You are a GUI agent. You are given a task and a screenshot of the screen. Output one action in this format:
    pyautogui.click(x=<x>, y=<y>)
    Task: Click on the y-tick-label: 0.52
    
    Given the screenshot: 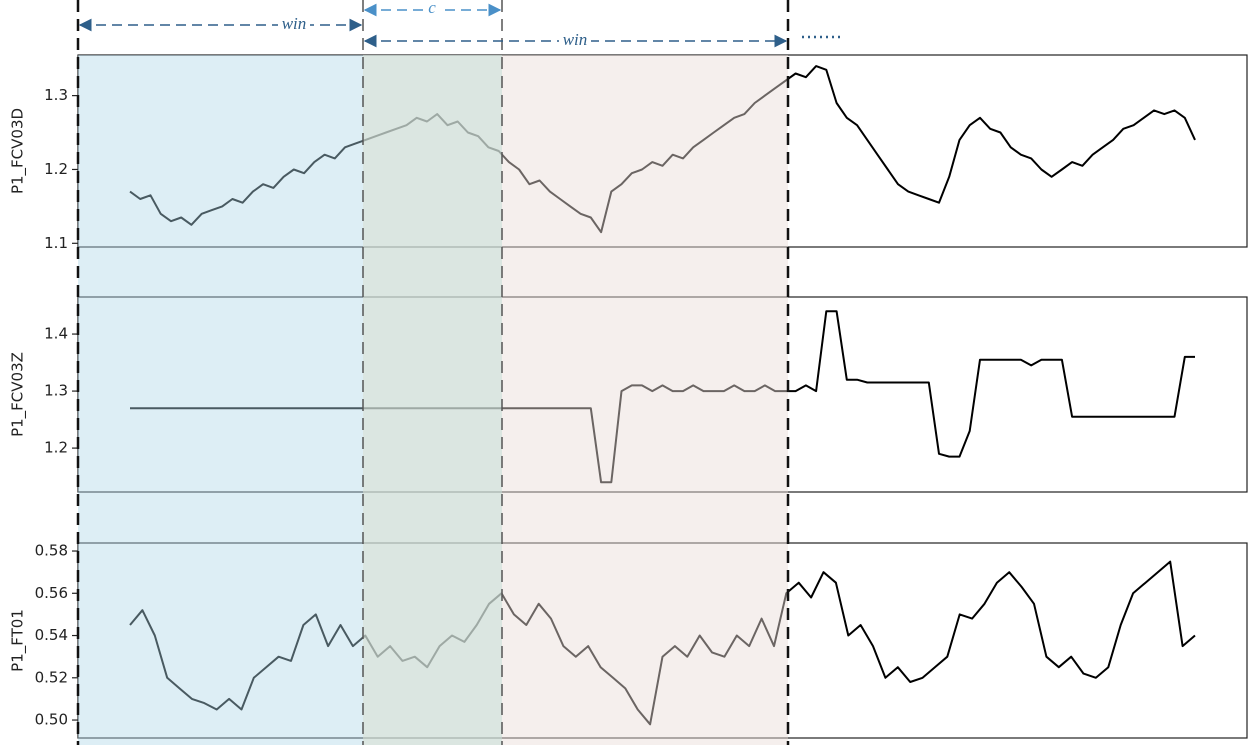 What is the action you would take?
    pyautogui.click(x=51, y=677)
    